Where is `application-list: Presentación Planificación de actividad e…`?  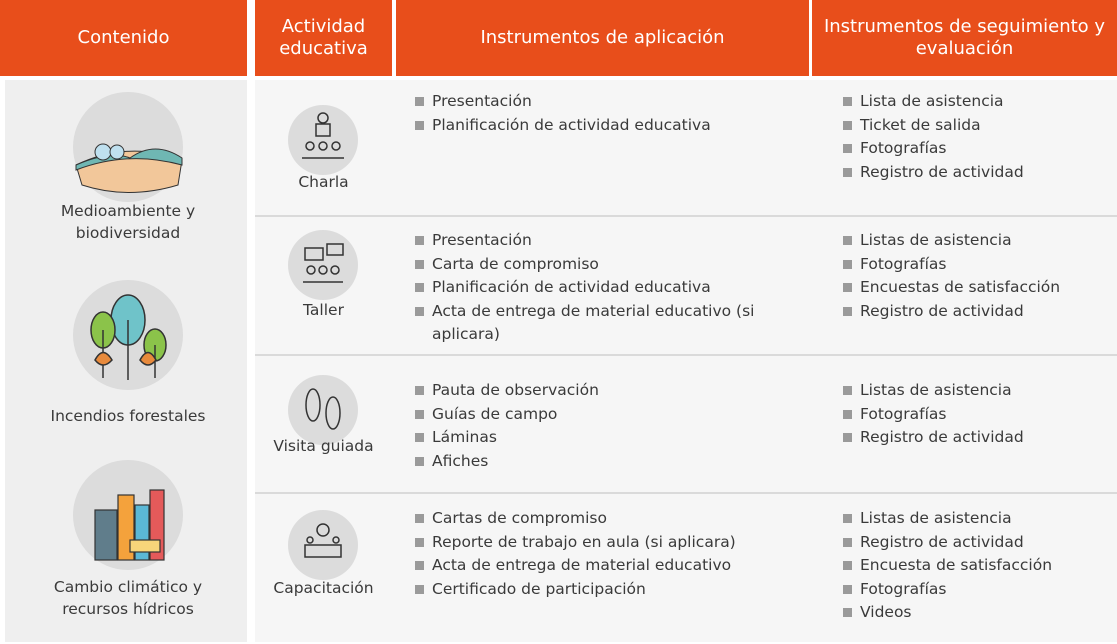 application-list: Presentación Planificación de actividad e… is located at coordinates (607, 113).